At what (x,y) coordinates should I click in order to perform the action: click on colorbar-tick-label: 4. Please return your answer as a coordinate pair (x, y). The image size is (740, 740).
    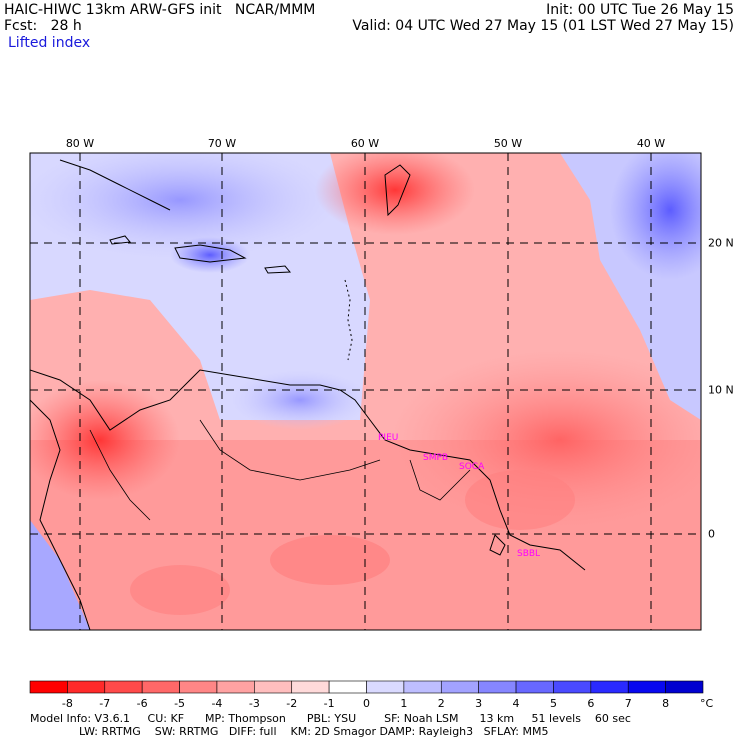
    Looking at the image, I should click on (516, 703).